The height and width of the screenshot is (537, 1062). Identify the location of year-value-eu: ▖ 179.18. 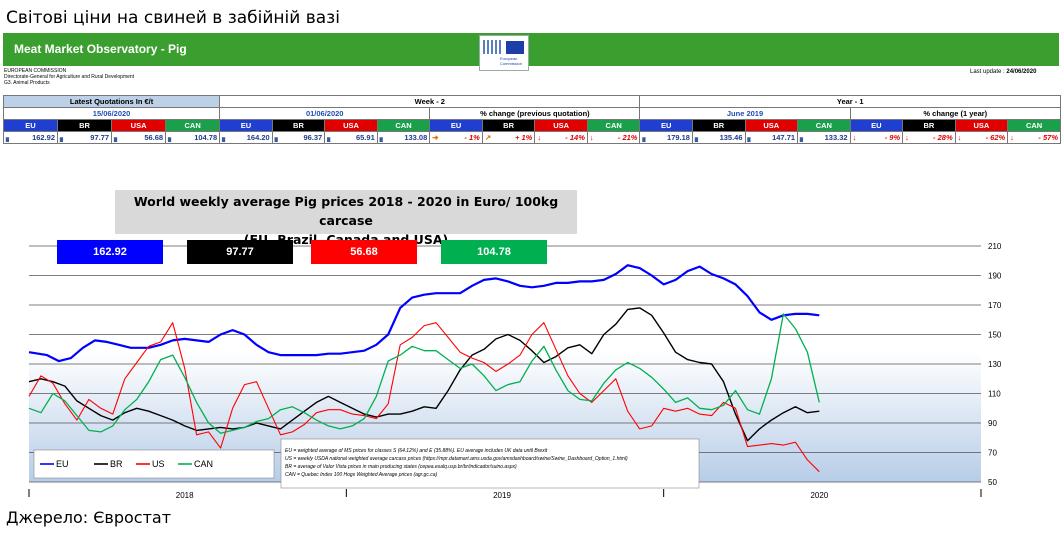
(666, 137).